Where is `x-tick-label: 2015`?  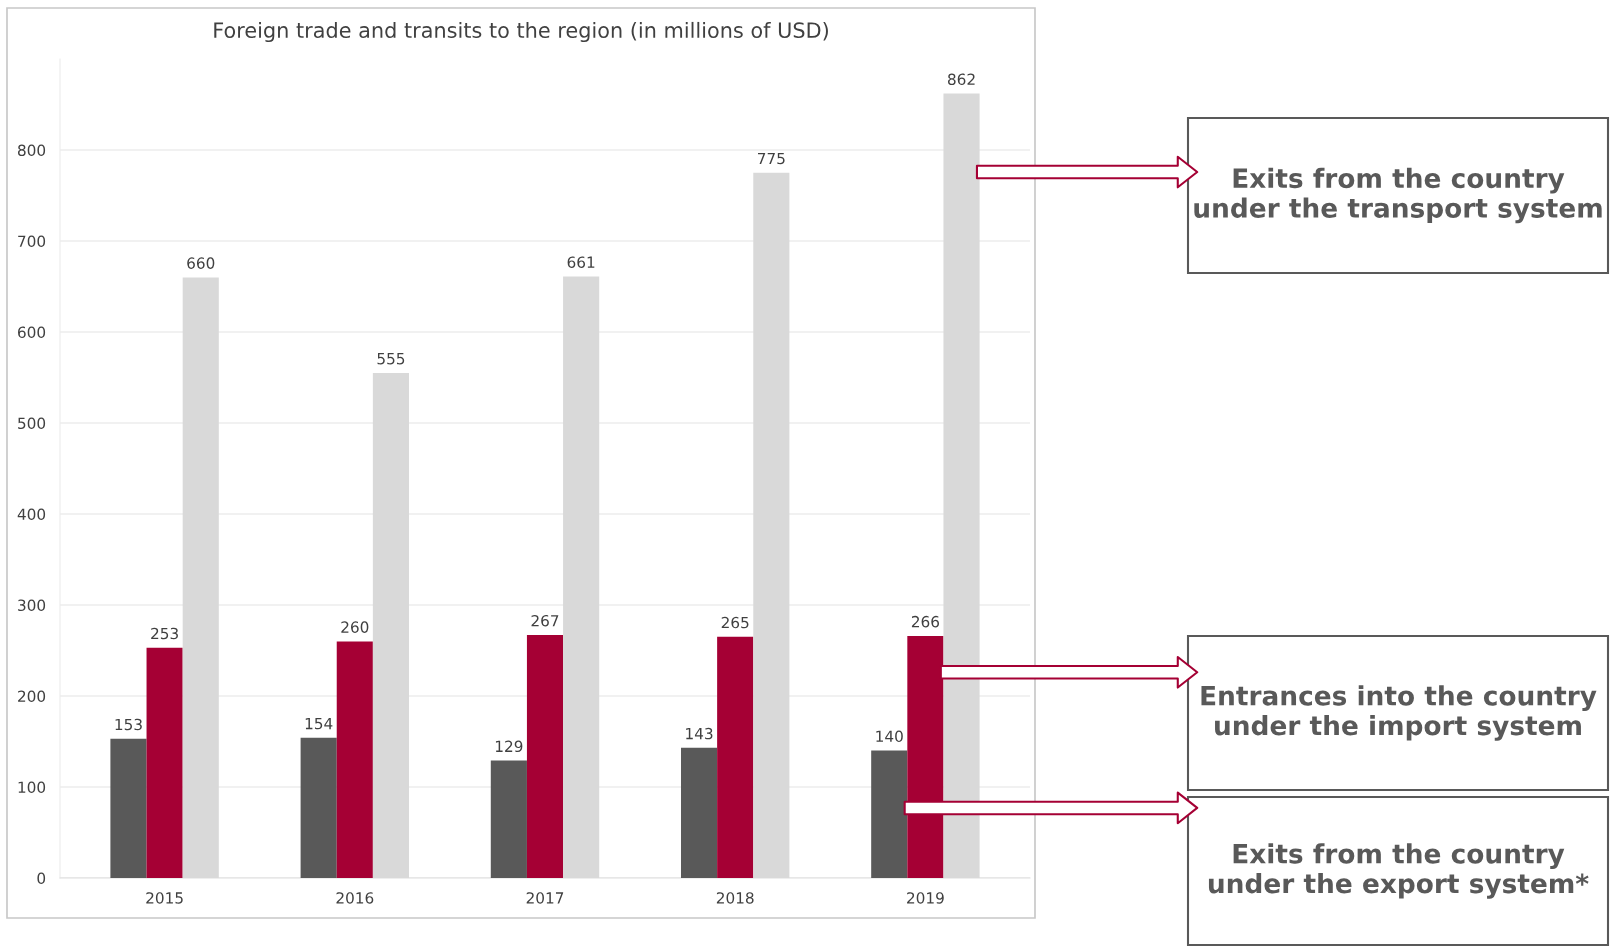
x-tick-label: 2015 is located at coordinates (164, 898).